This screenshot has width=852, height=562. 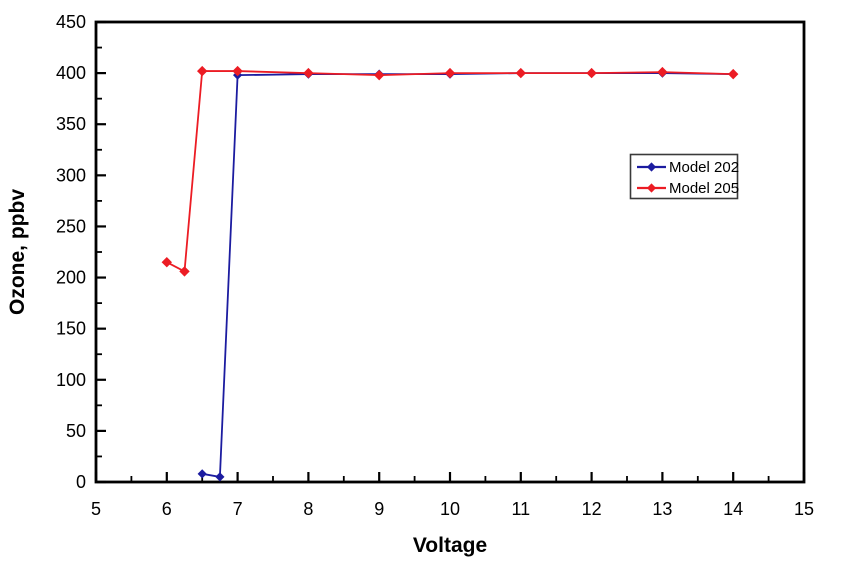 I want to click on x-axis-title: Voltage, so click(x=450, y=545).